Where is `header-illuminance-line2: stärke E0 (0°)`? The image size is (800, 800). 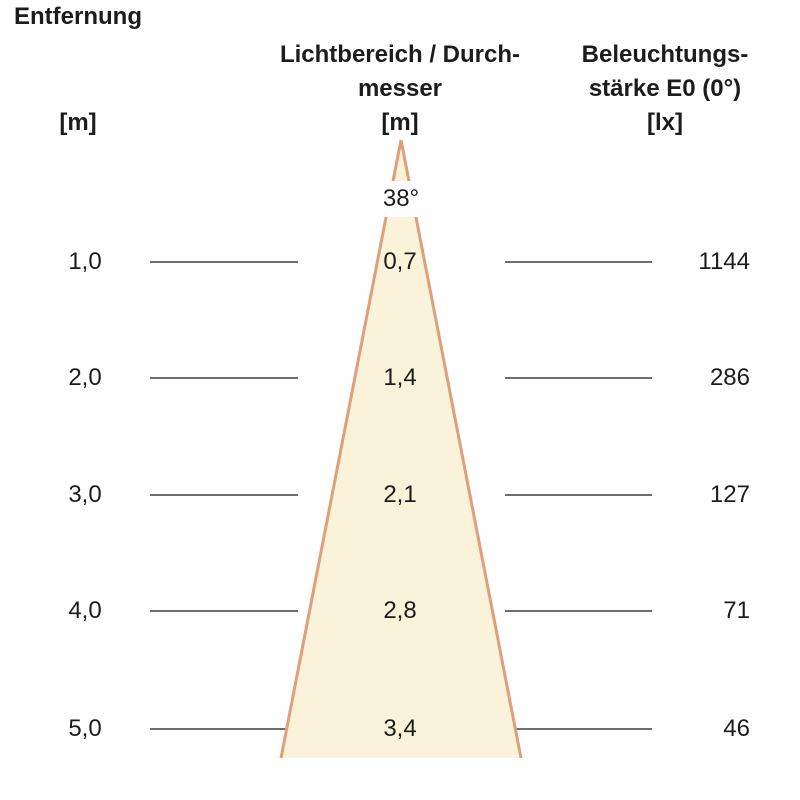 header-illuminance-line2: stärke E0 (0°) is located at coordinates (665, 88).